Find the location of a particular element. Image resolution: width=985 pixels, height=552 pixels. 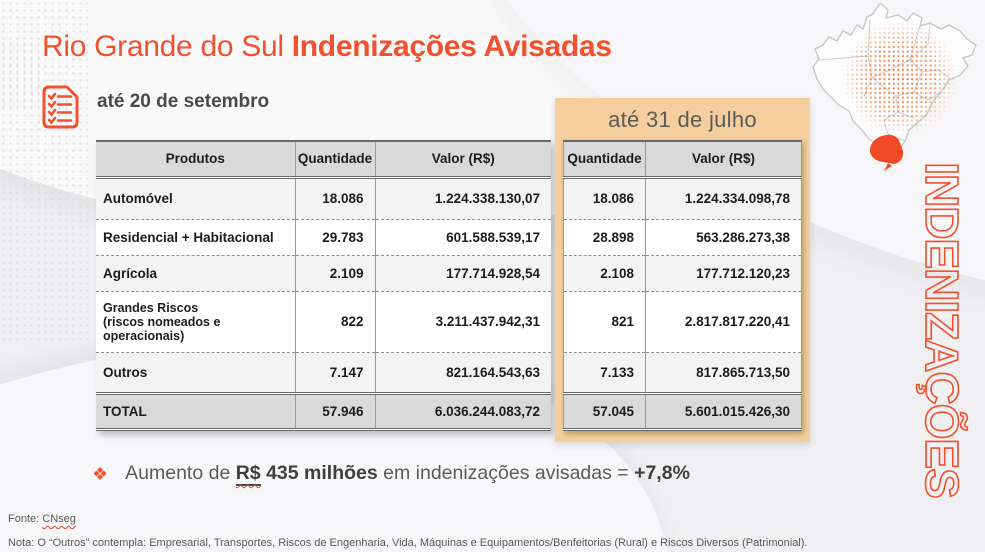

total-quantidade: 57.946 is located at coordinates (334, 411).